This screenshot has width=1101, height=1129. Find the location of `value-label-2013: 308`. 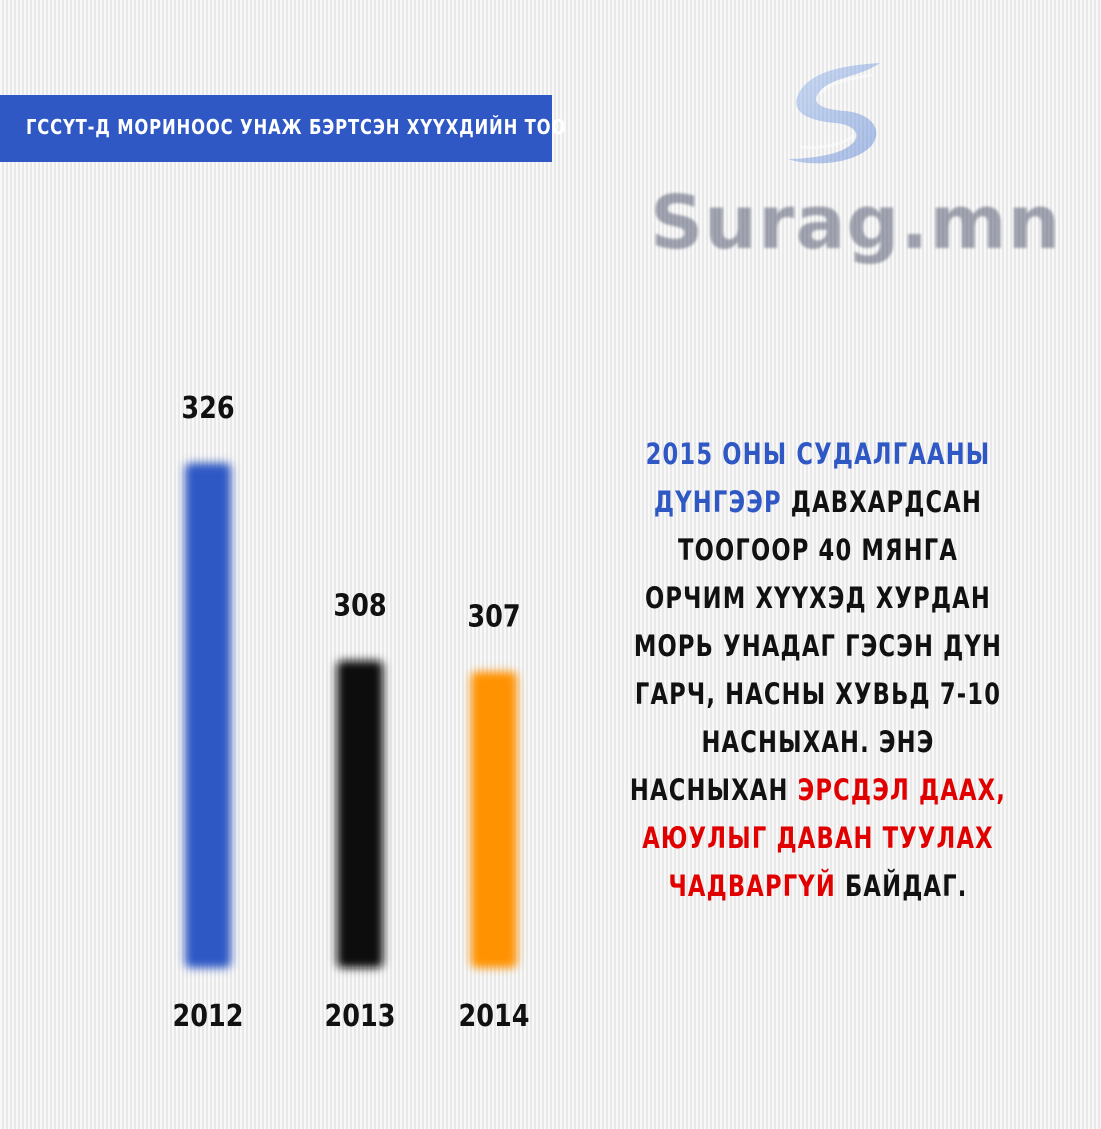

value-label-2013: 308 is located at coordinates (359, 606).